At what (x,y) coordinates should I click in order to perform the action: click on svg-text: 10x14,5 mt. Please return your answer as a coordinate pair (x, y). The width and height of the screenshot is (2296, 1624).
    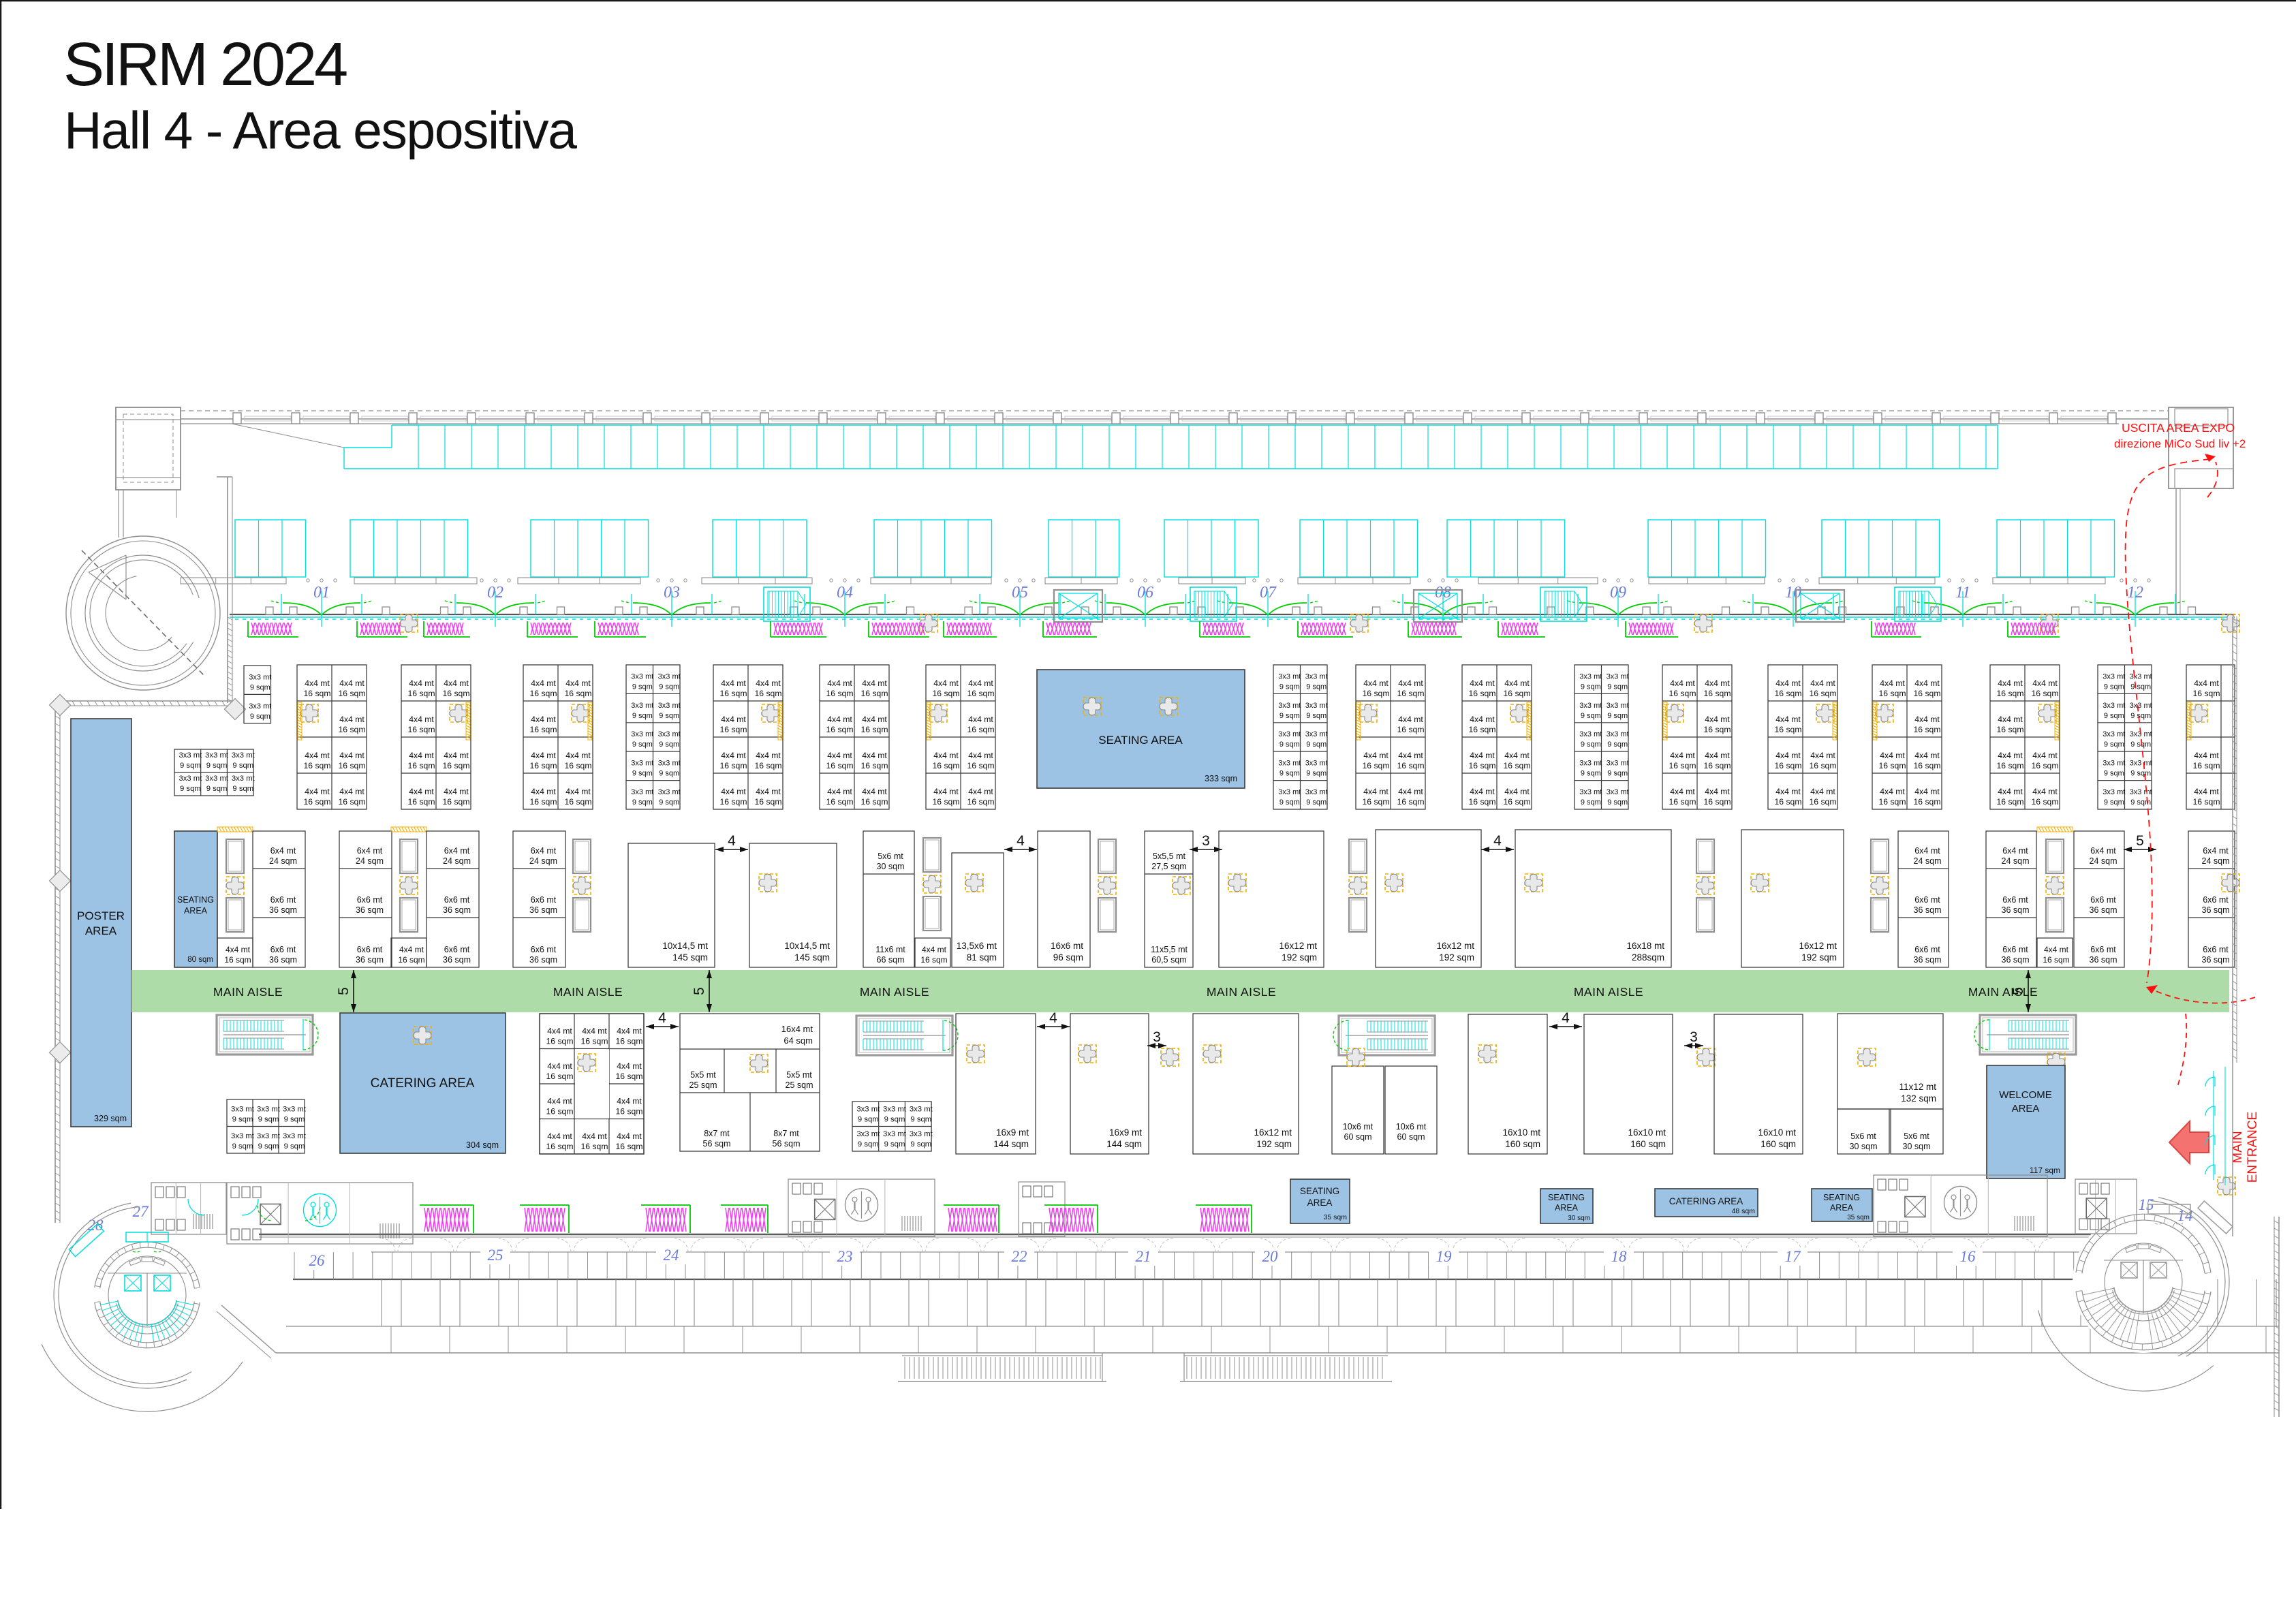
    Looking at the image, I should click on (685, 946).